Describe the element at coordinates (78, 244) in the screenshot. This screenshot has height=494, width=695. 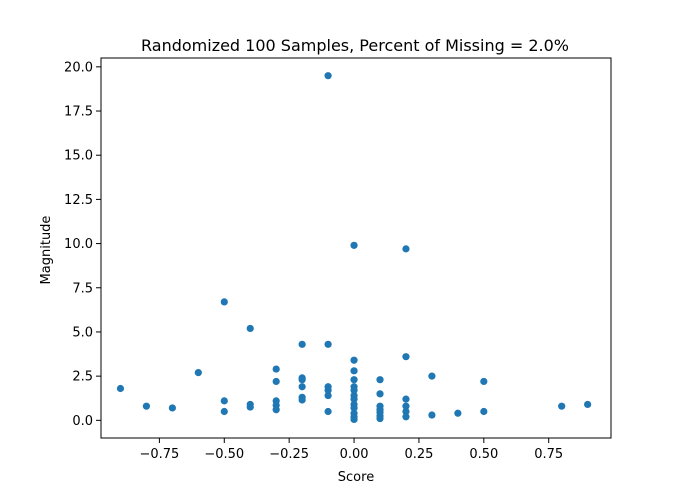
I see `y-tick-label: 10.0` at that location.